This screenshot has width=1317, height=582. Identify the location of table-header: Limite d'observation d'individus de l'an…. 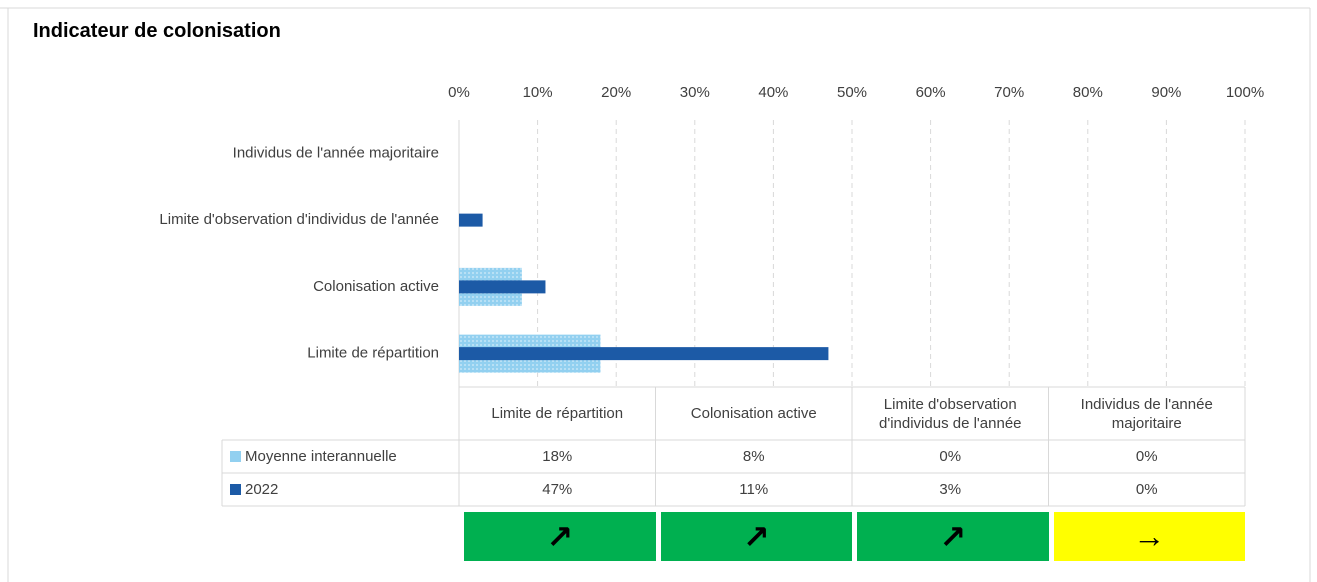
(950, 413).